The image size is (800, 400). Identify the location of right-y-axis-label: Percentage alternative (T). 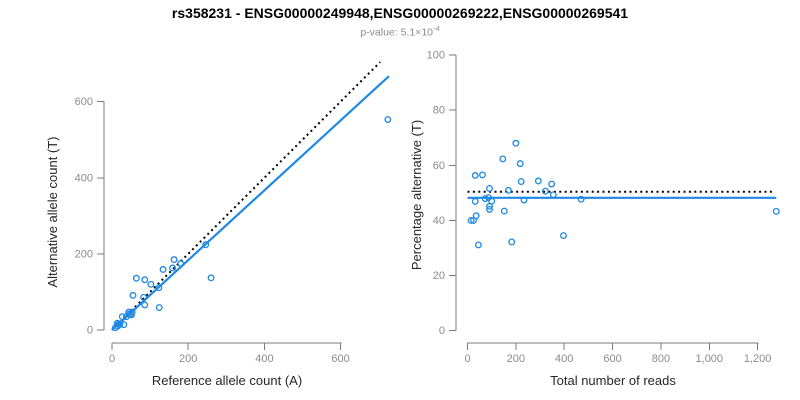
(416, 195).